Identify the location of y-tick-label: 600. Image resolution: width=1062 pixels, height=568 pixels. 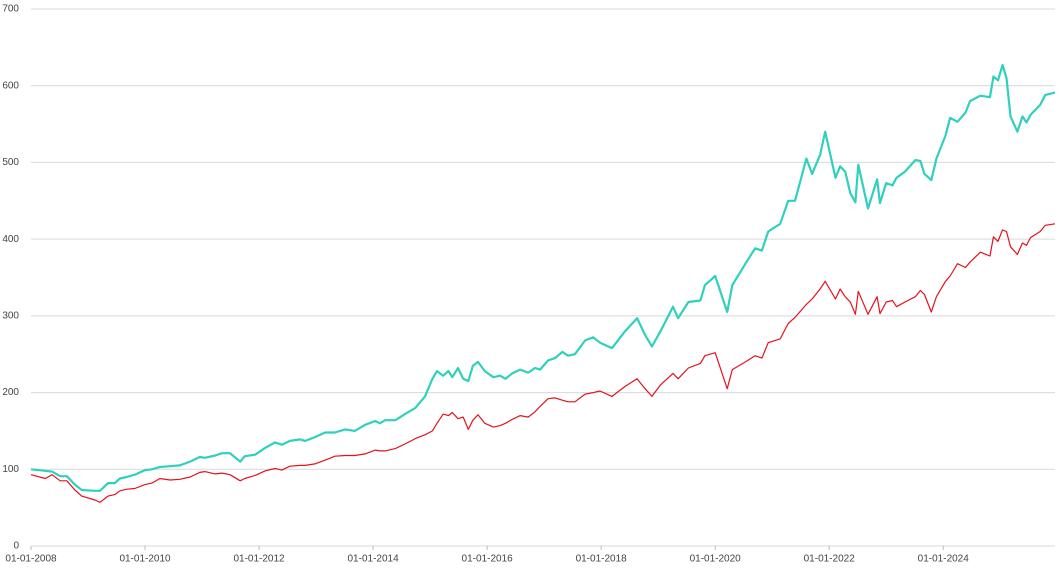
(10, 85).